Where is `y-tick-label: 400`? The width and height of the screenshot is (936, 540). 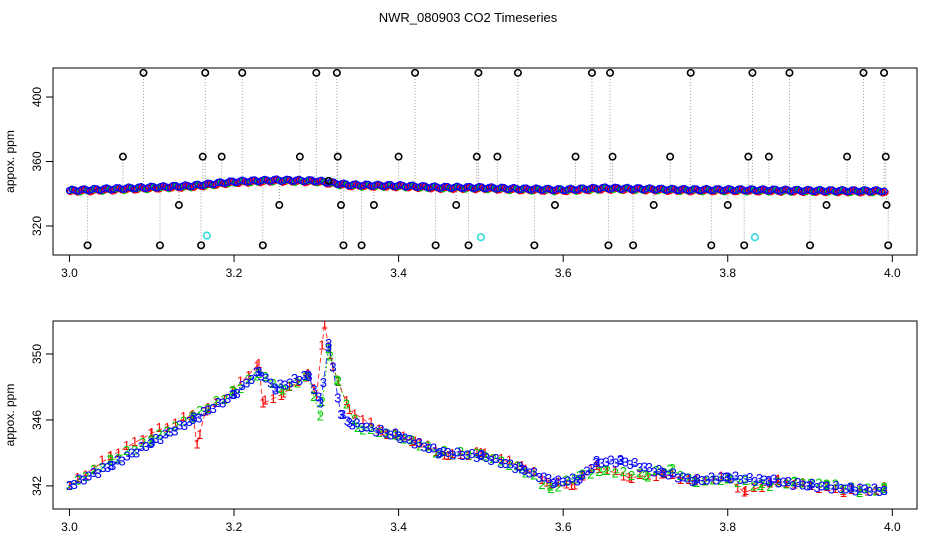
y-tick-label: 400 is located at coordinates (37, 97).